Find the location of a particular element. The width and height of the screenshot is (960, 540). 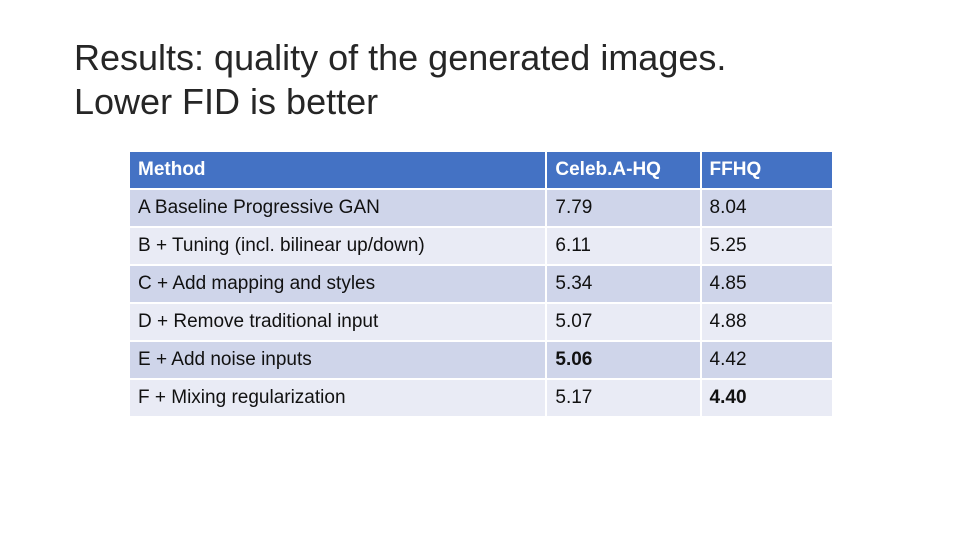

table-header-row: Method Celeb.A-HQ FFHQ is located at coordinates (481, 171).